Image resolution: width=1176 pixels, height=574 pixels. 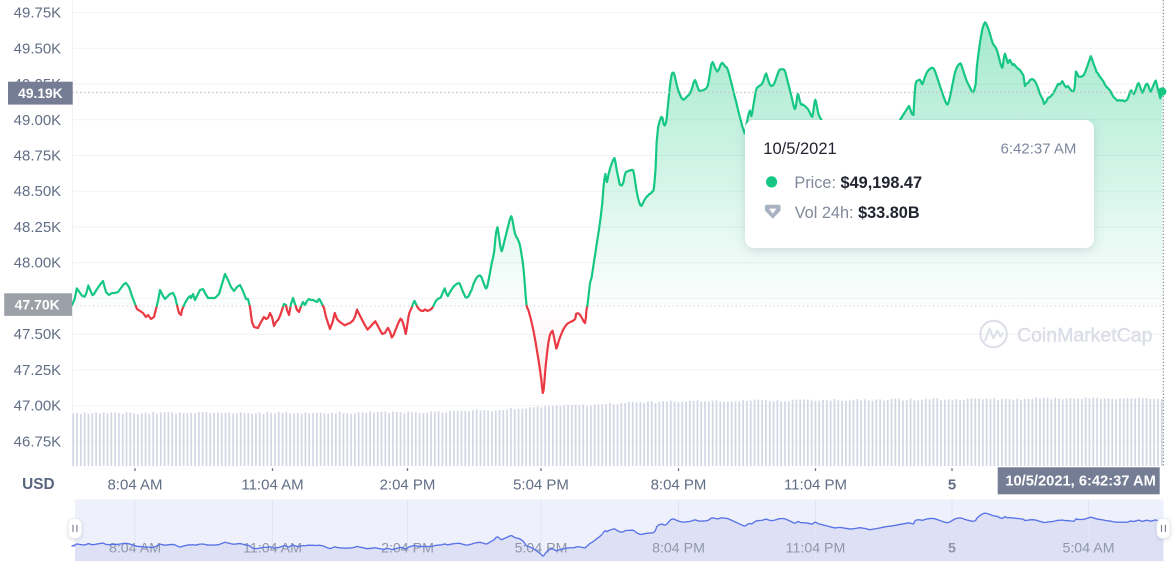 I want to click on svg-text: 49.19K, so click(x=40, y=93).